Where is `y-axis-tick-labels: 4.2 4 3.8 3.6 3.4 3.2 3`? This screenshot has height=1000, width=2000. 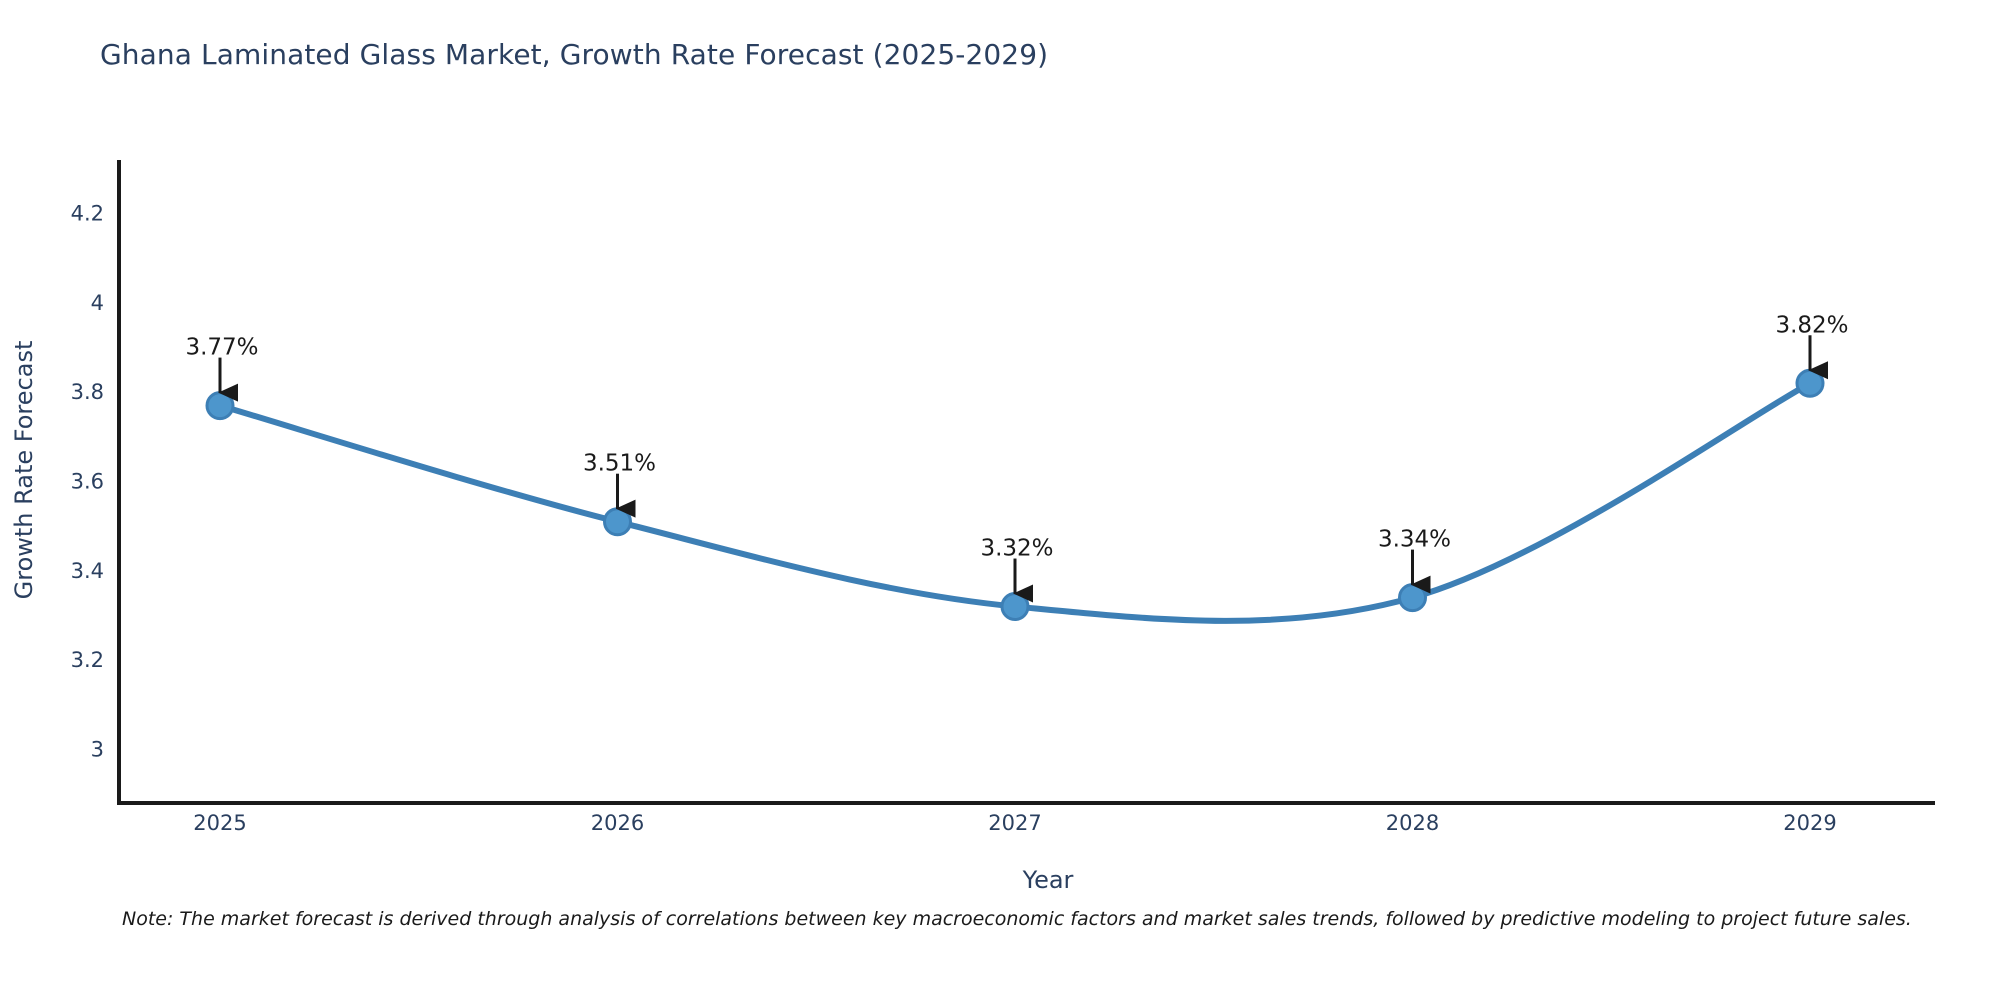
y-axis-tick-labels: 4.2 4 3.8 3.6 3.4 3.2 3 is located at coordinates (87, 482).